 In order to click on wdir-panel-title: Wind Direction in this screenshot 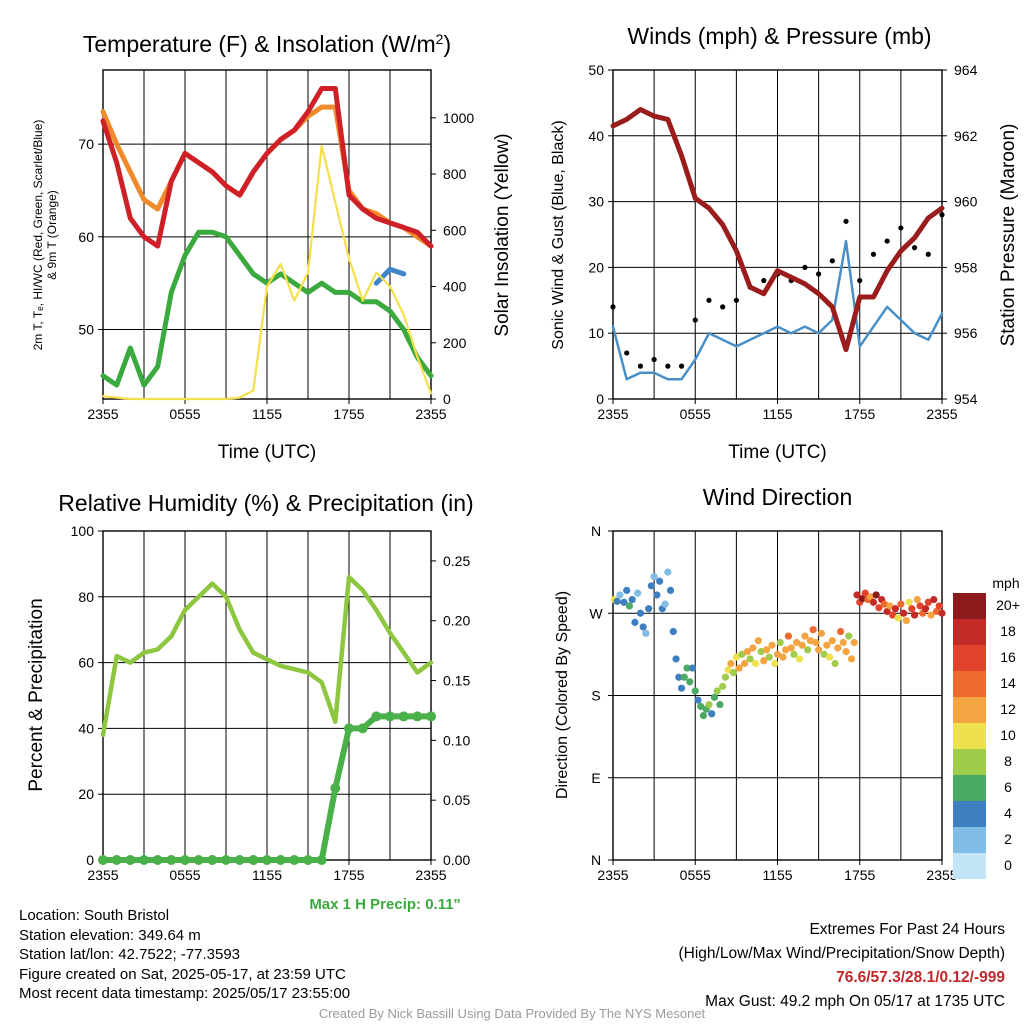, I will do `click(778, 497)`.